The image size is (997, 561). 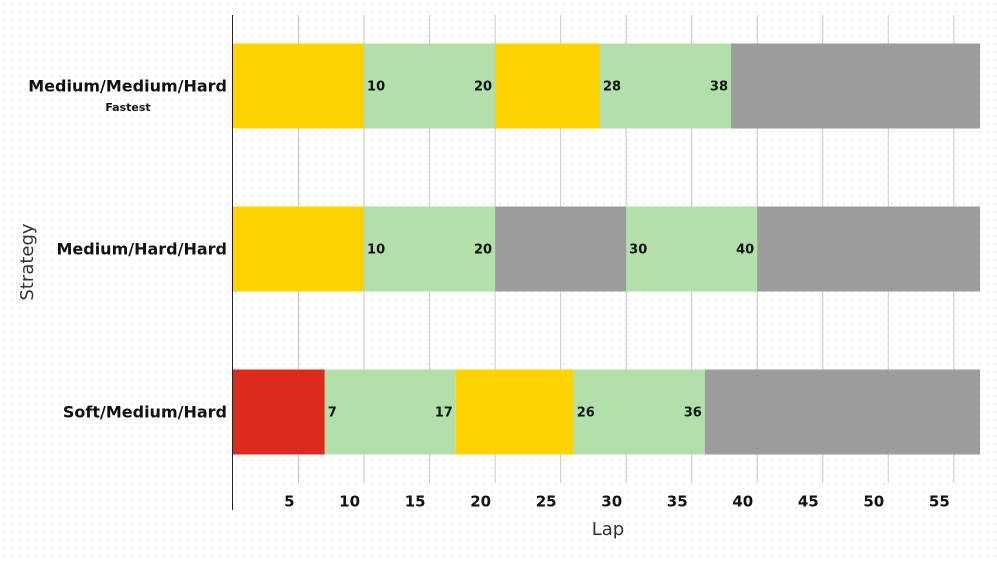 What do you see at coordinates (608, 529) in the screenshot?
I see `x-axis-label: Lap` at bounding box center [608, 529].